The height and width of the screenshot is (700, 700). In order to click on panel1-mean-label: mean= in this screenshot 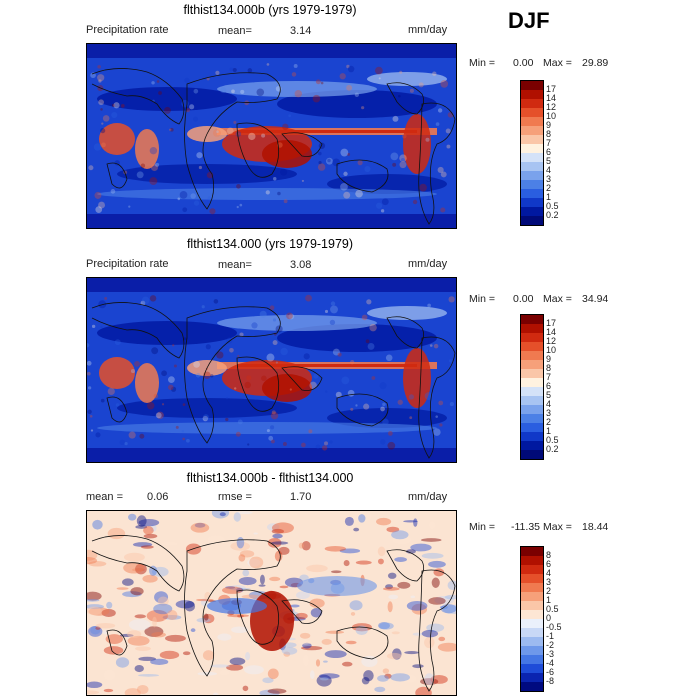, I will do `click(235, 31)`.